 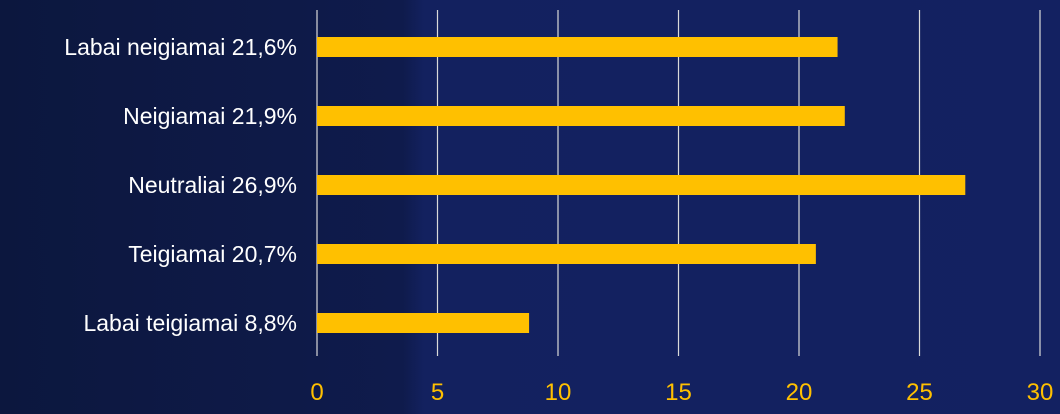 What do you see at coordinates (919, 392) in the screenshot?
I see `x-tick-label: 25` at bounding box center [919, 392].